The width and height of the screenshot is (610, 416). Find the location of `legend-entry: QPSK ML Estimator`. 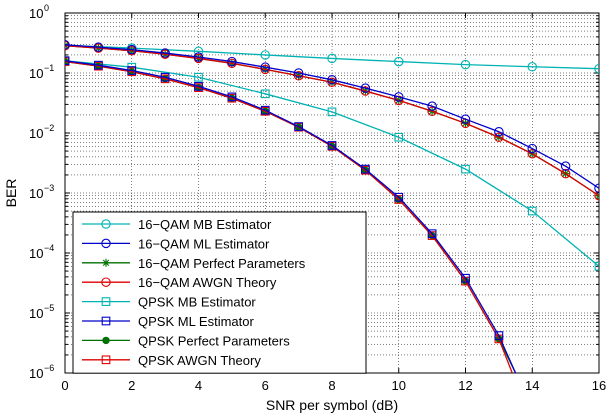

legend-entry: QPSK ML Estimator is located at coordinates (168, 321).